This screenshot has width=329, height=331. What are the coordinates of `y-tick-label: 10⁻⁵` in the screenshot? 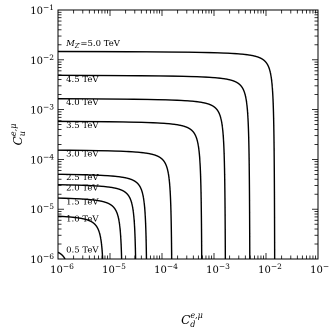 It's located at (42, 209).